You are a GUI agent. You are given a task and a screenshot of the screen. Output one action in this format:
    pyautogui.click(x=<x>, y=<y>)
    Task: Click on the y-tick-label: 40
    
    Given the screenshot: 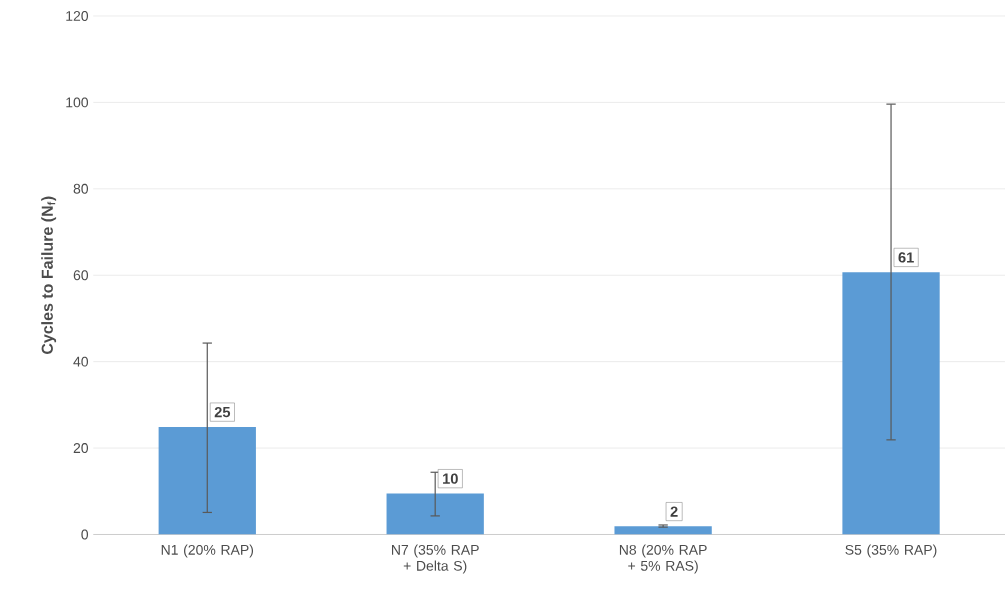 What is the action you would take?
    pyautogui.click(x=81, y=361)
    